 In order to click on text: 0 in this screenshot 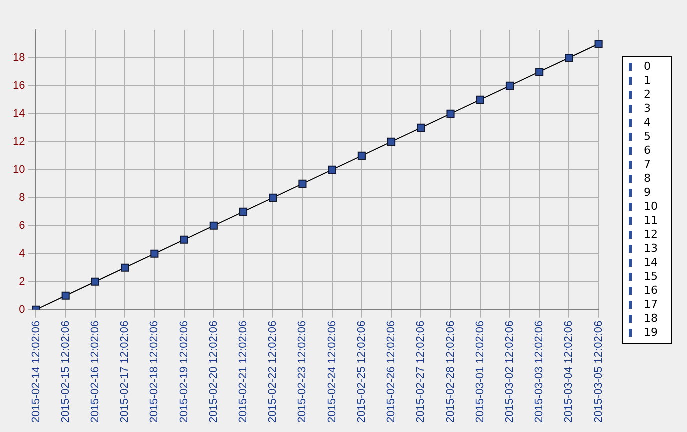, I will do `click(647, 67)`.